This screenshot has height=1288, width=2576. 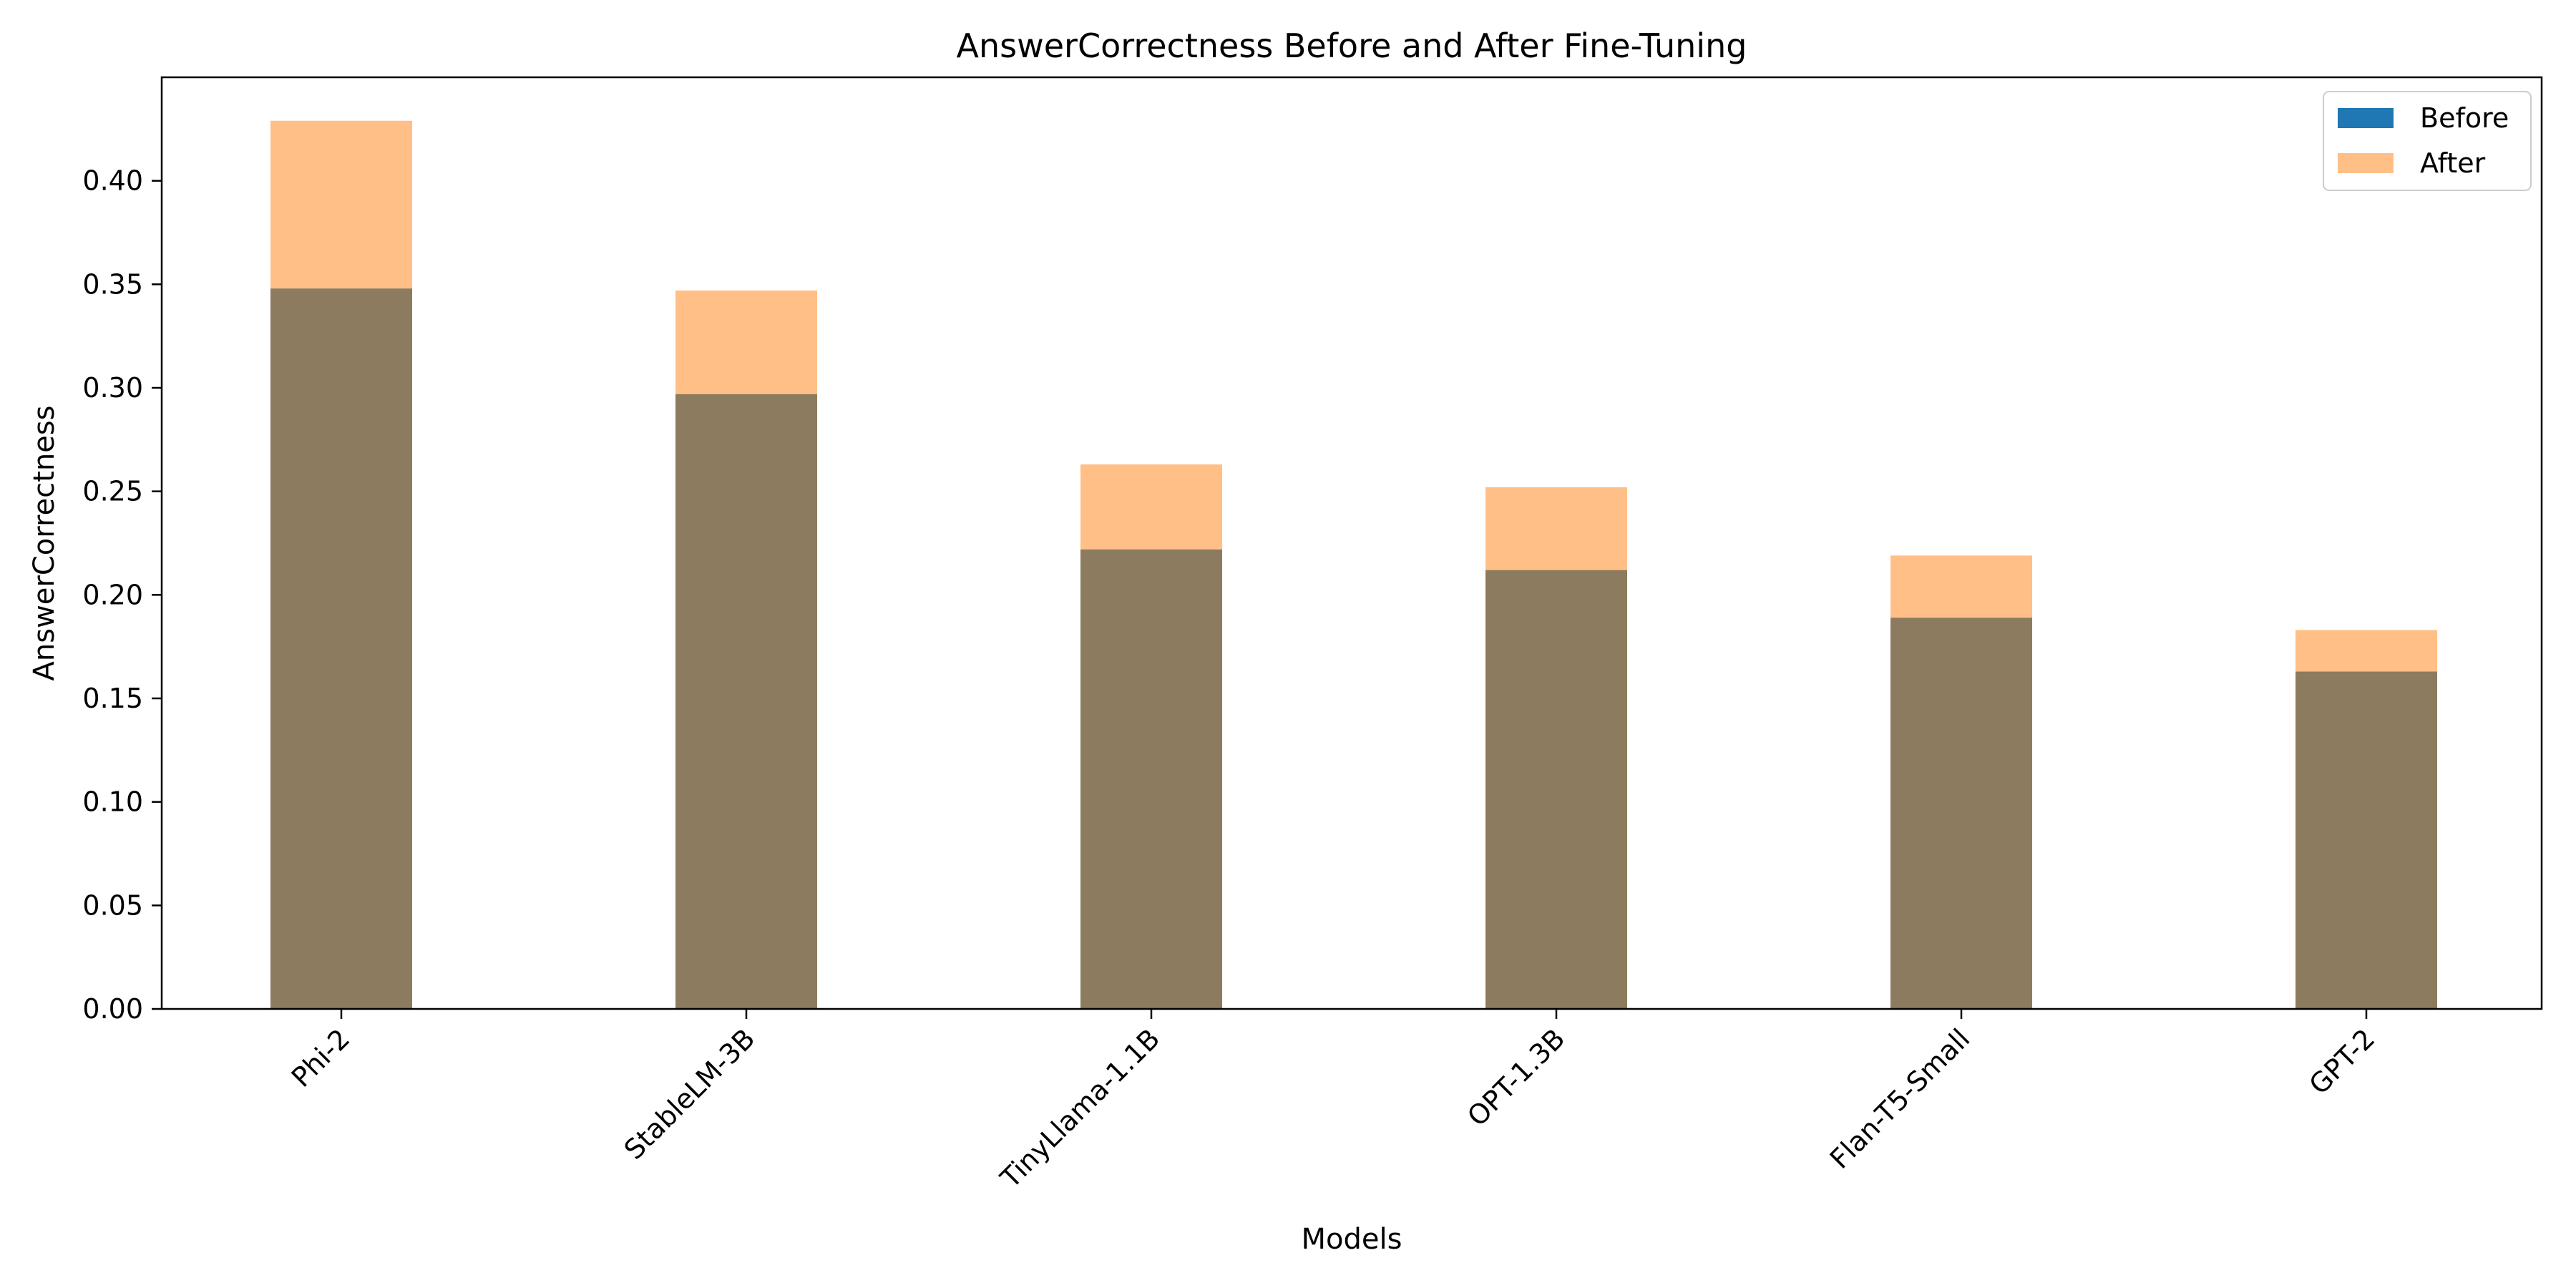 What do you see at coordinates (1961, 586) in the screenshot?
I see `bar-after-flan-t5-small` at bounding box center [1961, 586].